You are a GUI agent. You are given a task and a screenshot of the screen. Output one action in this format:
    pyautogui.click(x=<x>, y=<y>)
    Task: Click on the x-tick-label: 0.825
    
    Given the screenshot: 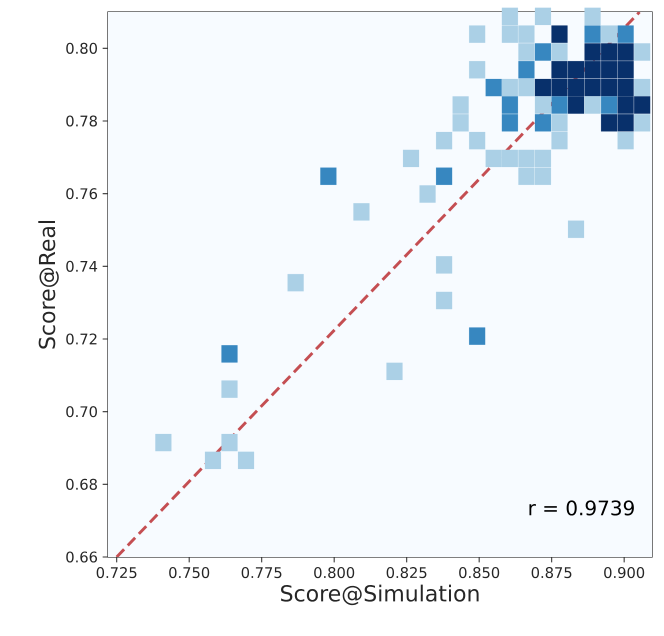 What is the action you would take?
    pyautogui.click(x=406, y=572)
    